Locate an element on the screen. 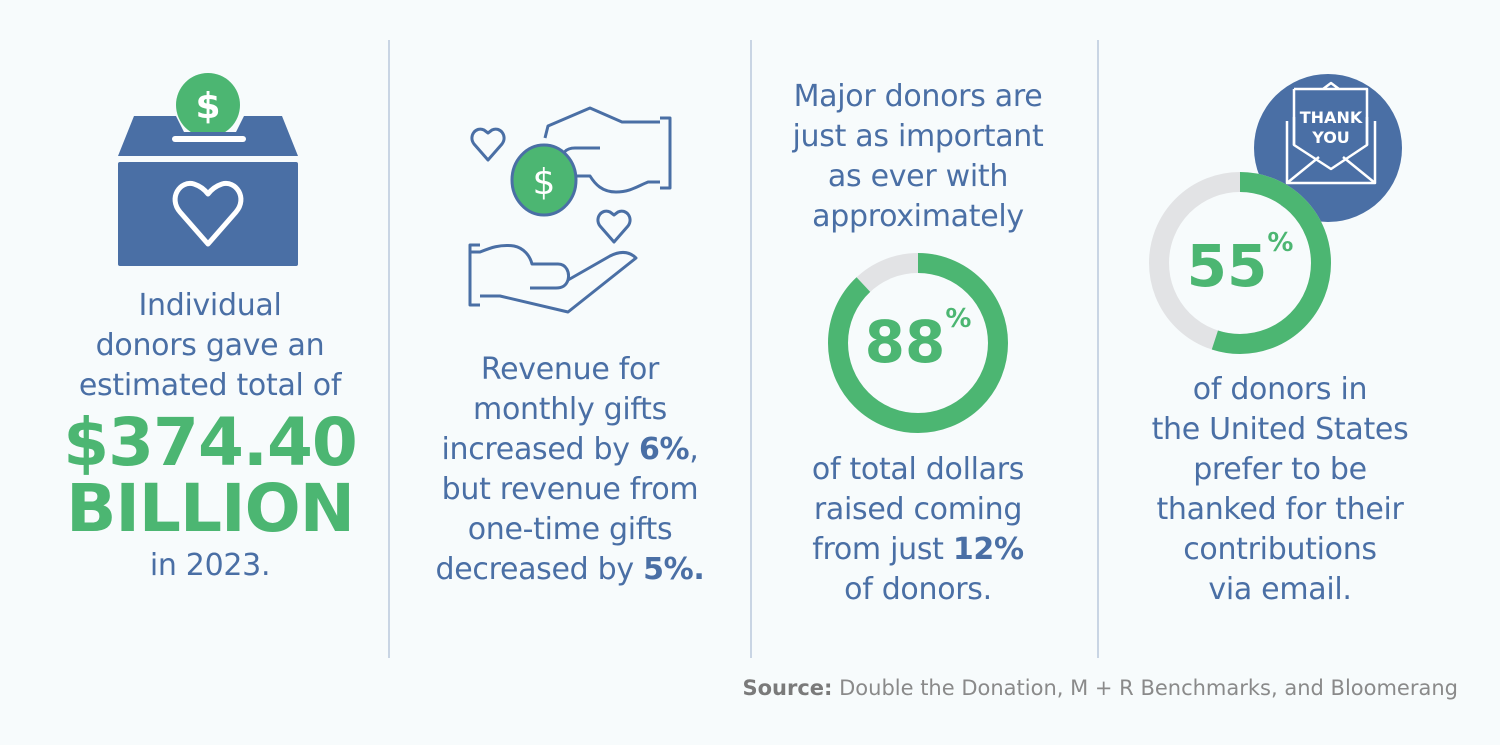  stat-text: of total dollars is located at coordinates (918, 469).